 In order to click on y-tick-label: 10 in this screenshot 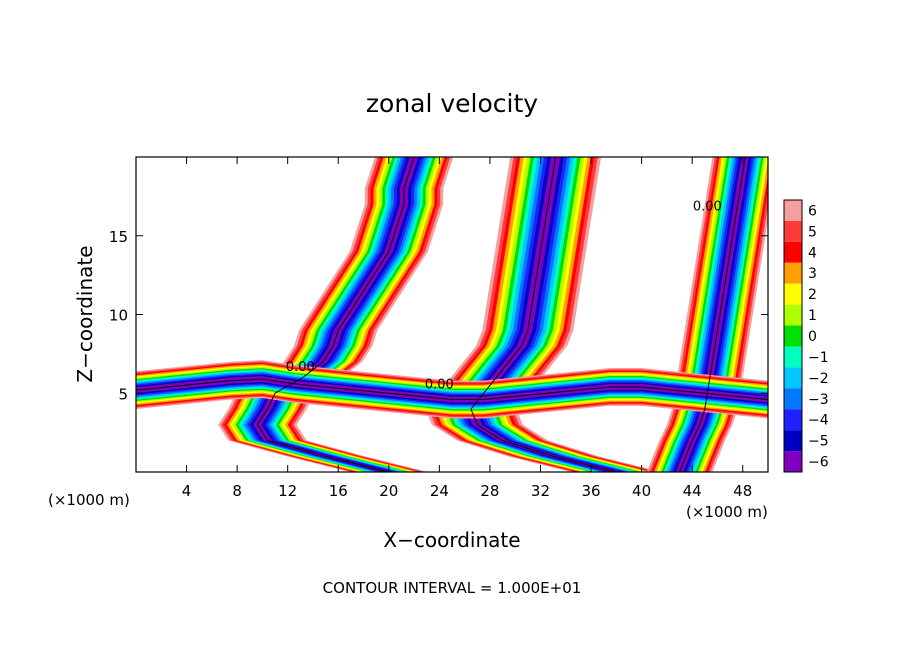, I will do `click(118, 316)`.